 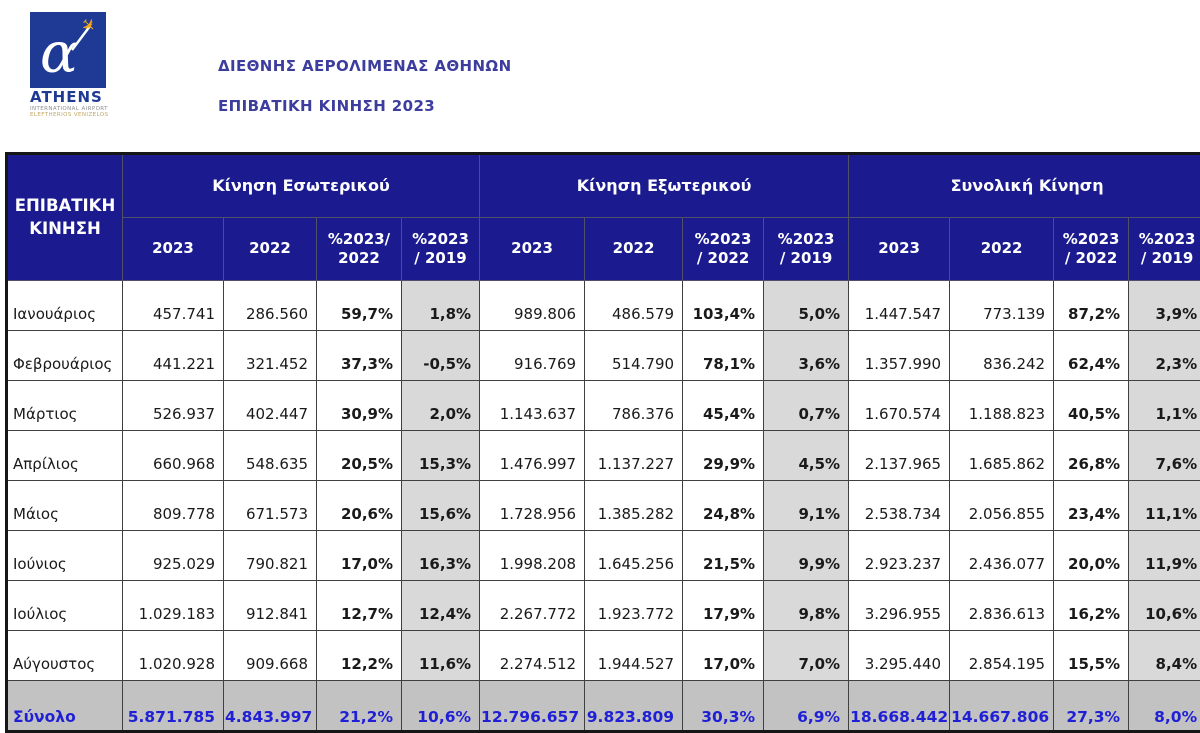 What do you see at coordinates (634, 656) in the screenshot?
I see `cell-value: 1.944.527` at bounding box center [634, 656].